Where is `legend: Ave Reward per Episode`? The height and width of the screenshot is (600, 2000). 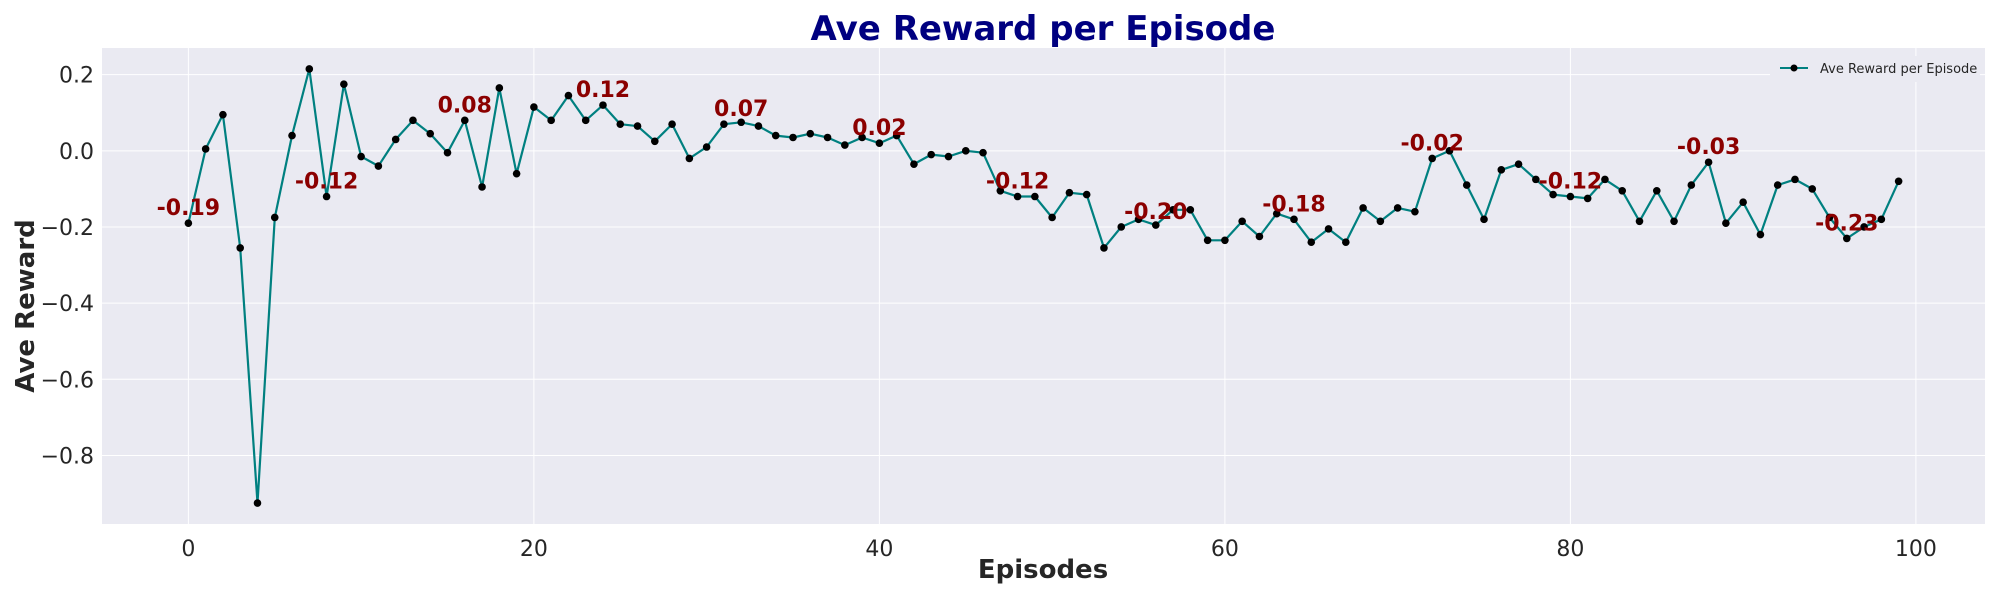
legend: Ave Reward per Episode is located at coordinates (1875, 69).